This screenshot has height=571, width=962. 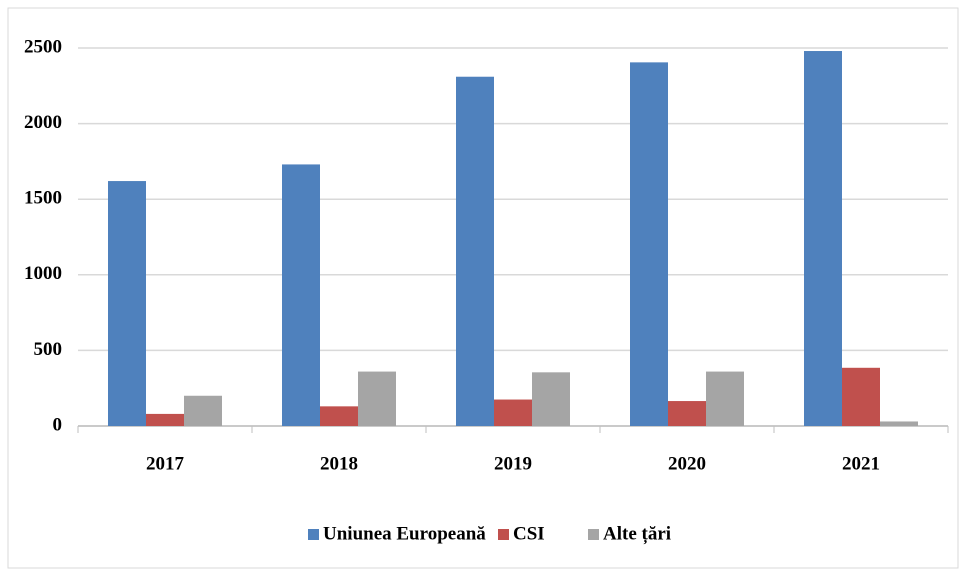 I want to click on y-tick-label: 1500, so click(x=43, y=198).